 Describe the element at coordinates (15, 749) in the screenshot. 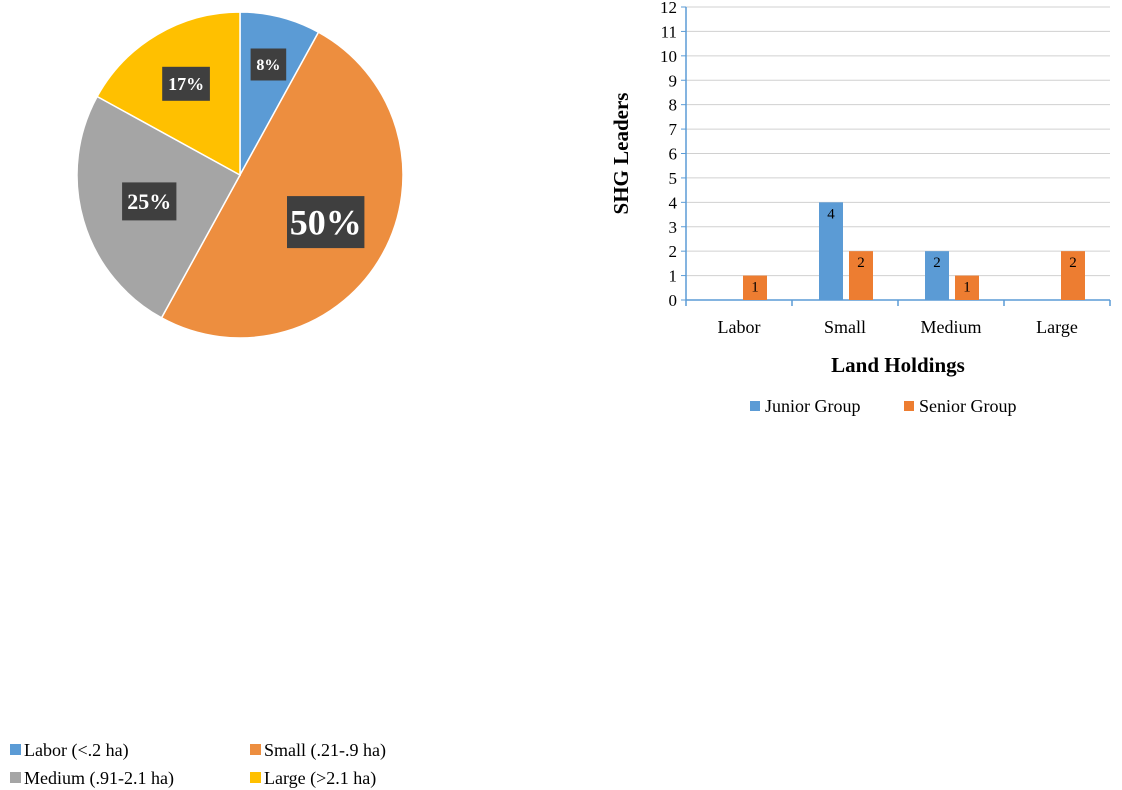

I see `pie-legend-swatch-labor` at that location.